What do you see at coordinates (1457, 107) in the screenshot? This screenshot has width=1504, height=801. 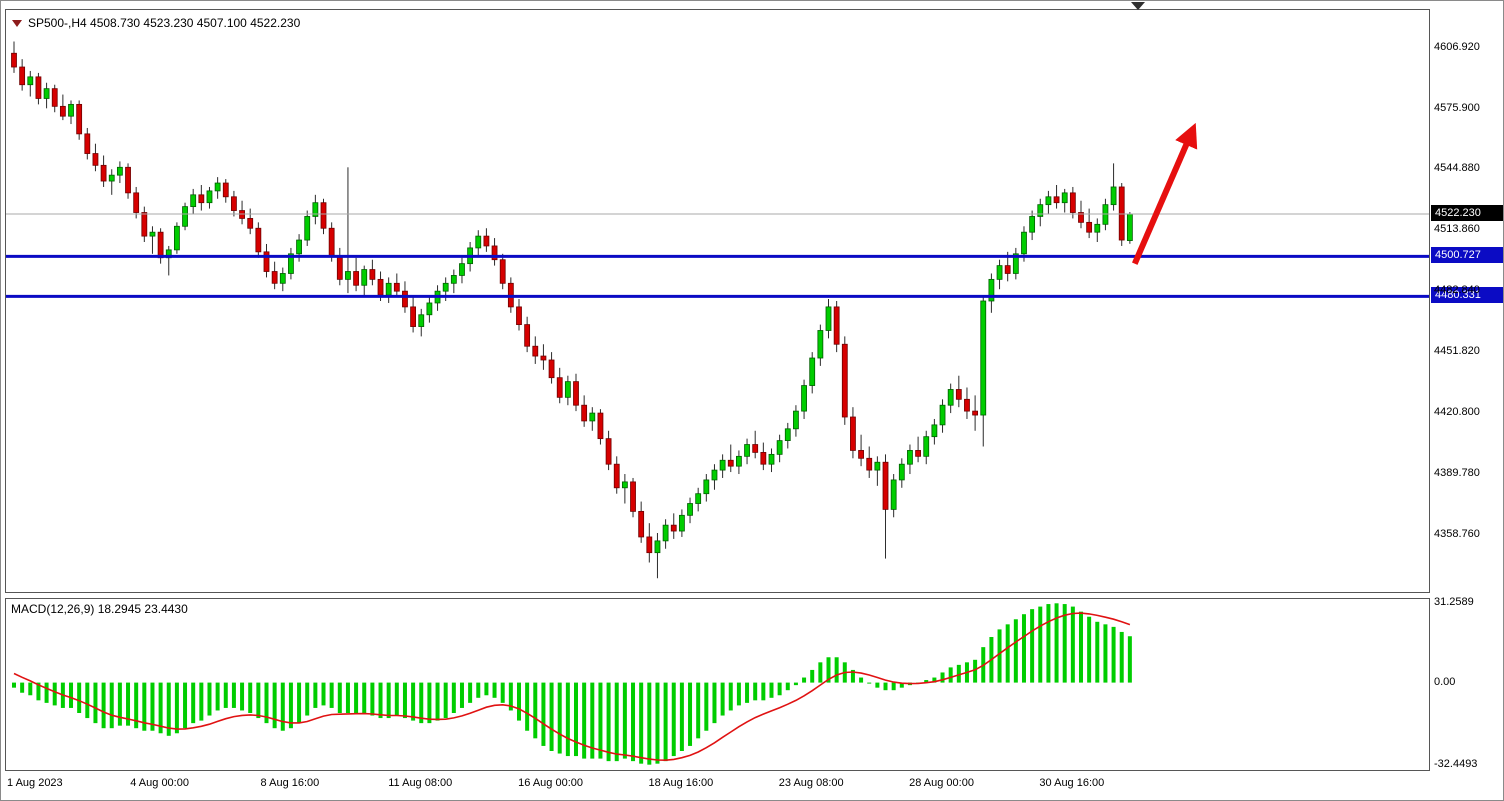 I see `price-tick-label: 4575.900` at bounding box center [1457, 107].